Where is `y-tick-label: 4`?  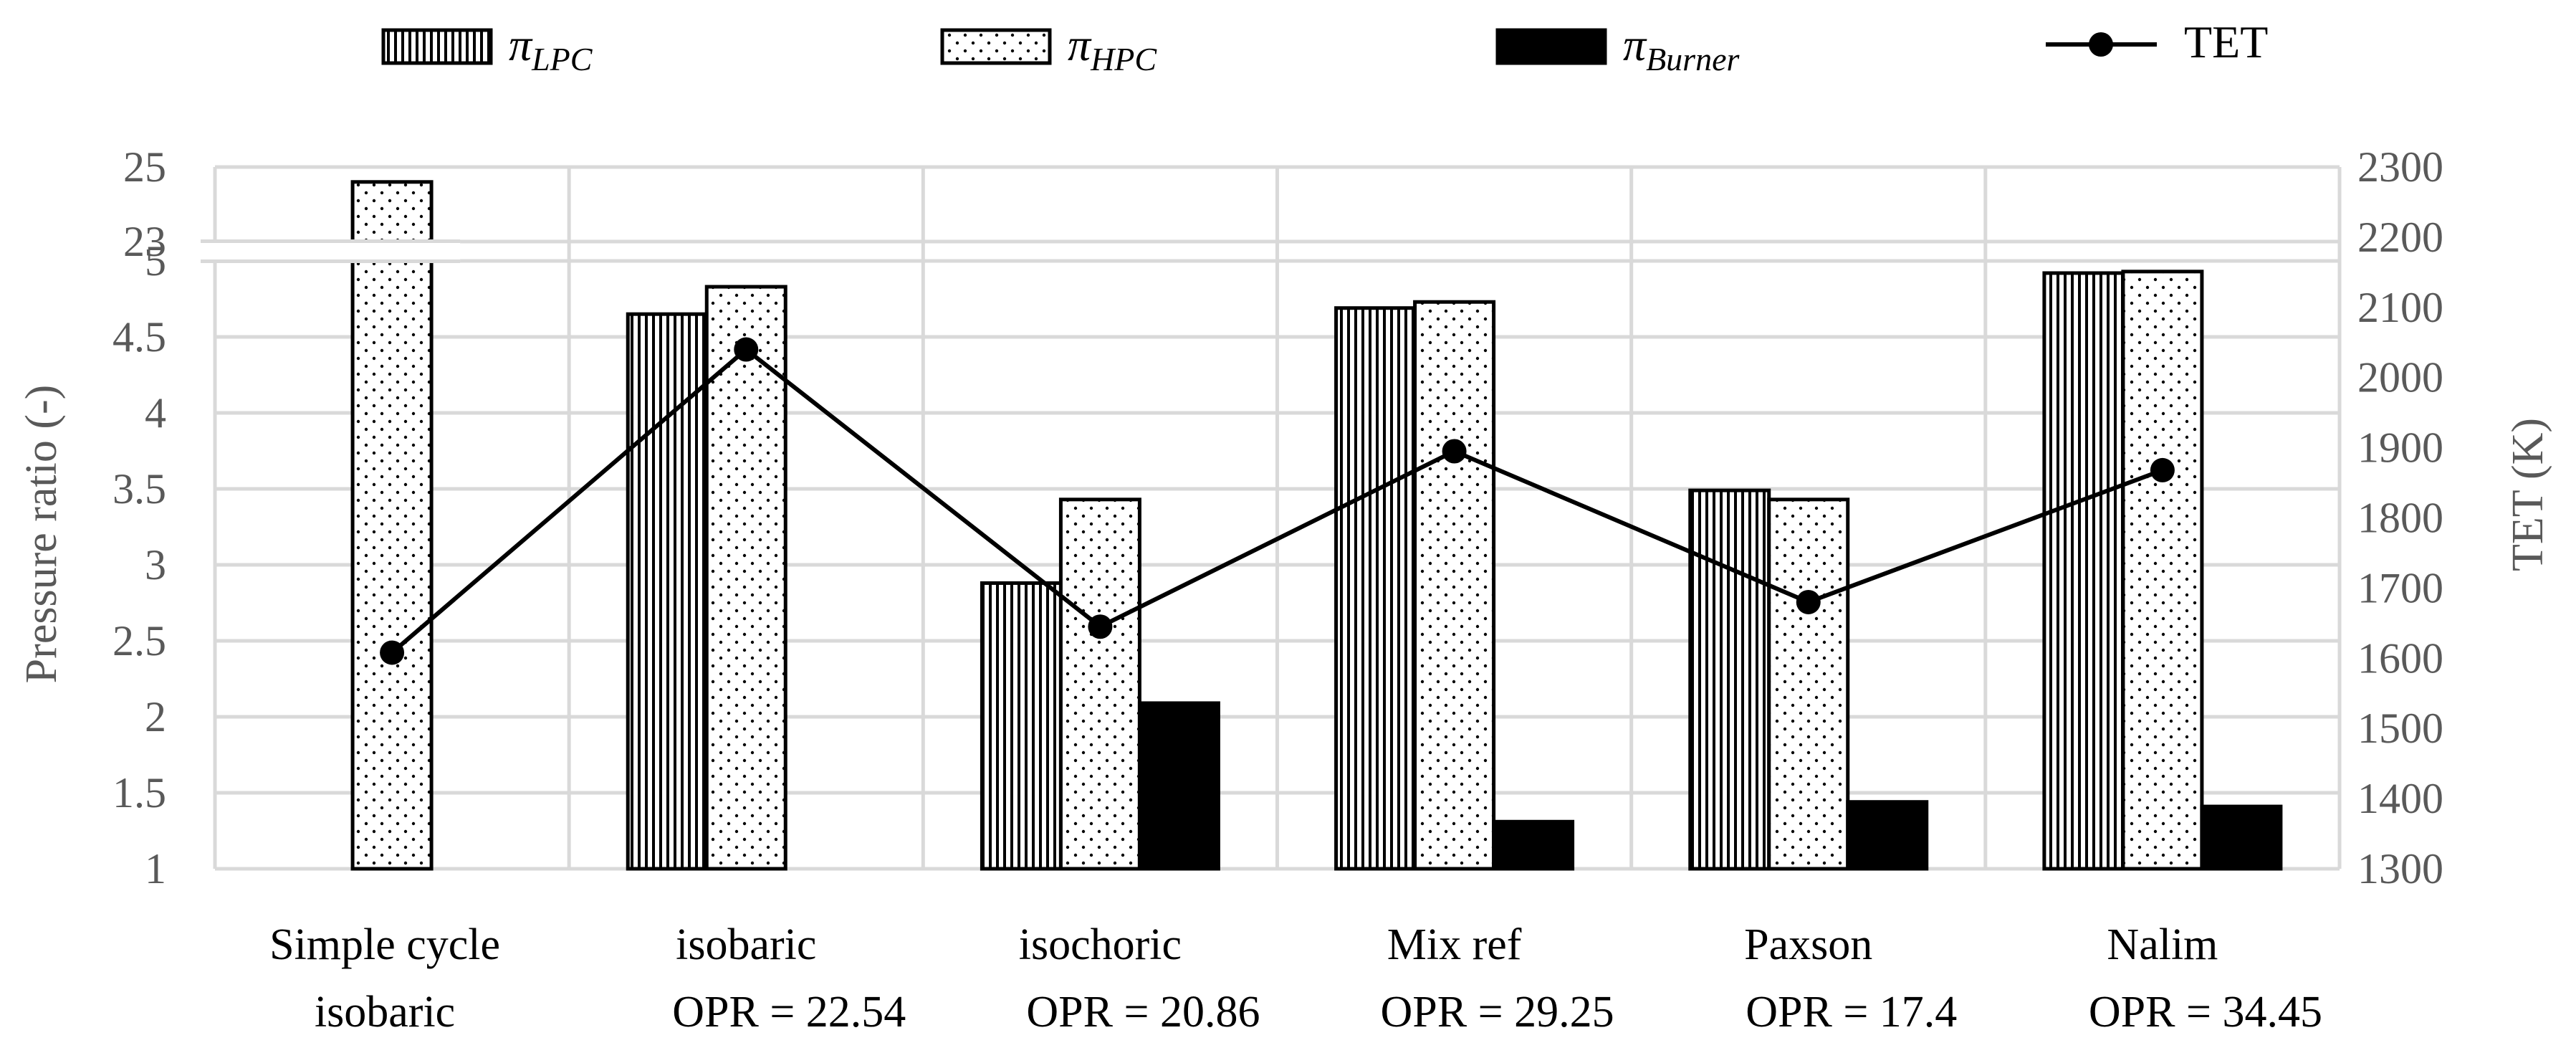
y-tick-label: 4 is located at coordinates (156, 413).